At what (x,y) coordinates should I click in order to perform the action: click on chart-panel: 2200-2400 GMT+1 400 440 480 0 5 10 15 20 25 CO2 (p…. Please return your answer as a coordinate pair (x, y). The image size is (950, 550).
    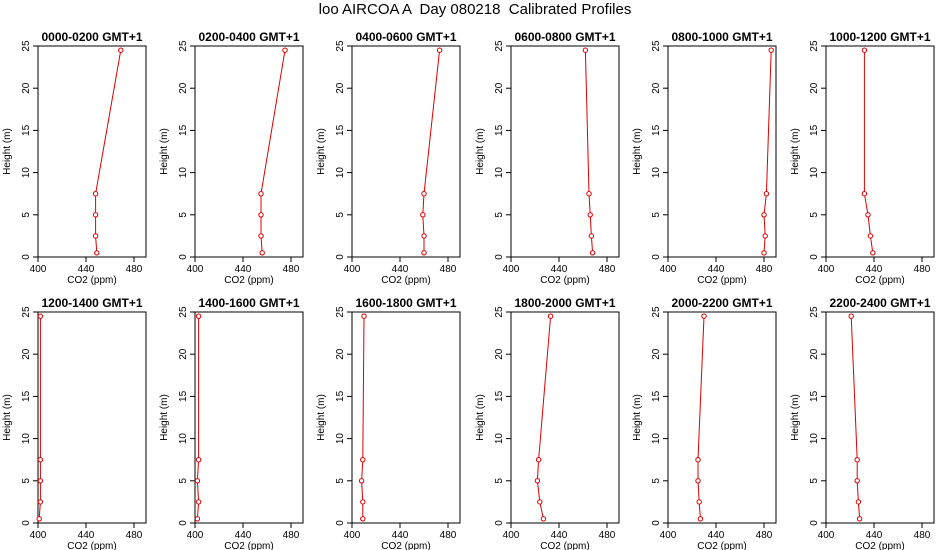
    Looking at the image, I should click on (862, 423).